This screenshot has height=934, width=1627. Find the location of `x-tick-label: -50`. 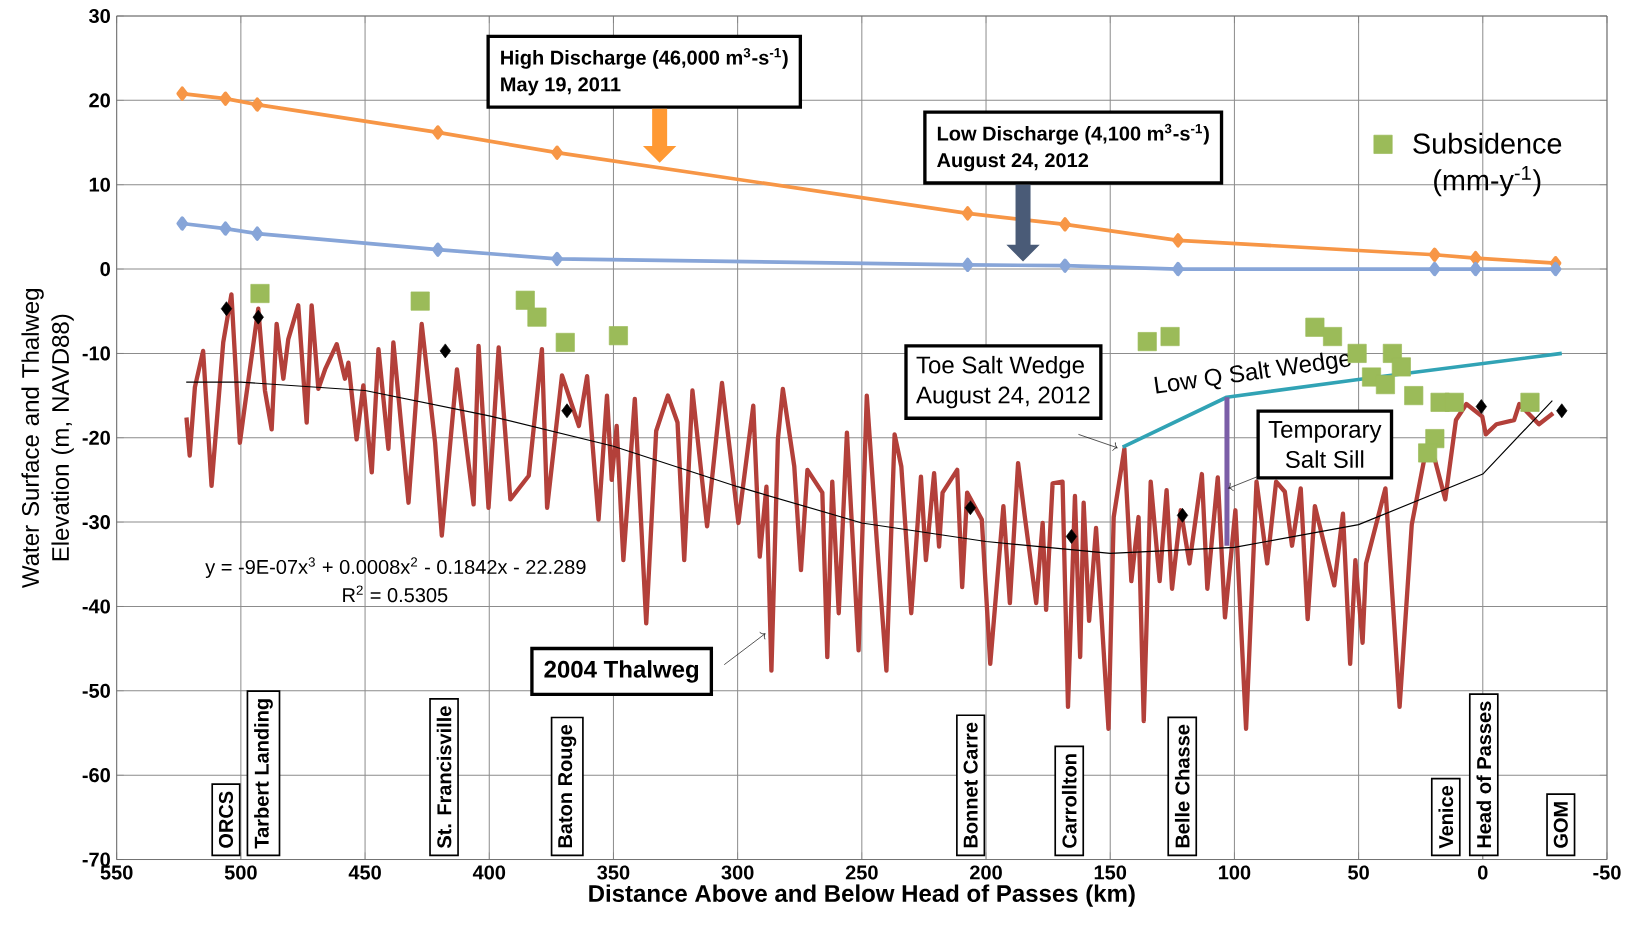

x-tick-label: -50 is located at coordinates (1607, 872).